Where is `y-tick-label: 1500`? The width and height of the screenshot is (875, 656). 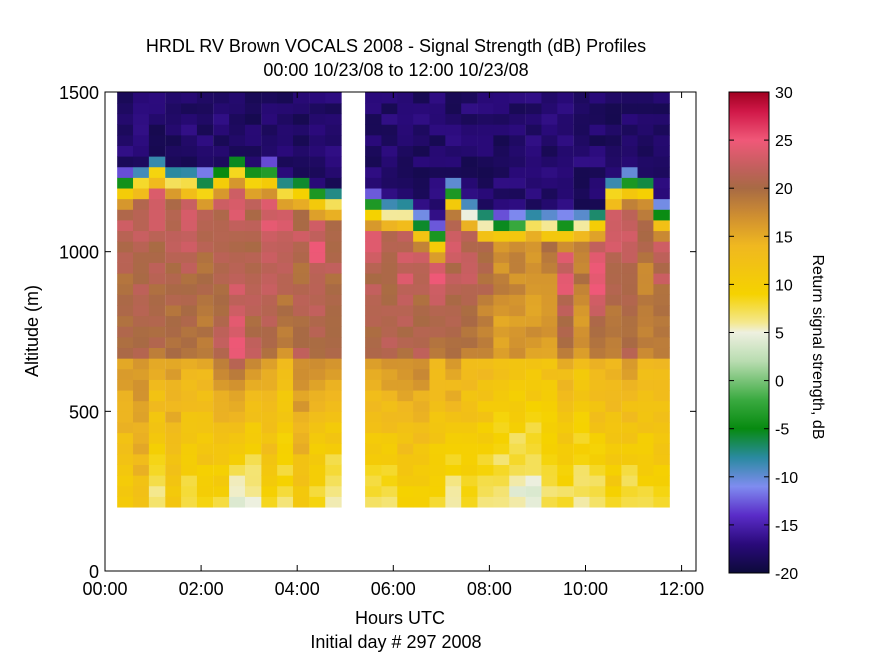
y-tick-label: 1500 is located at coordinates (79, 93).